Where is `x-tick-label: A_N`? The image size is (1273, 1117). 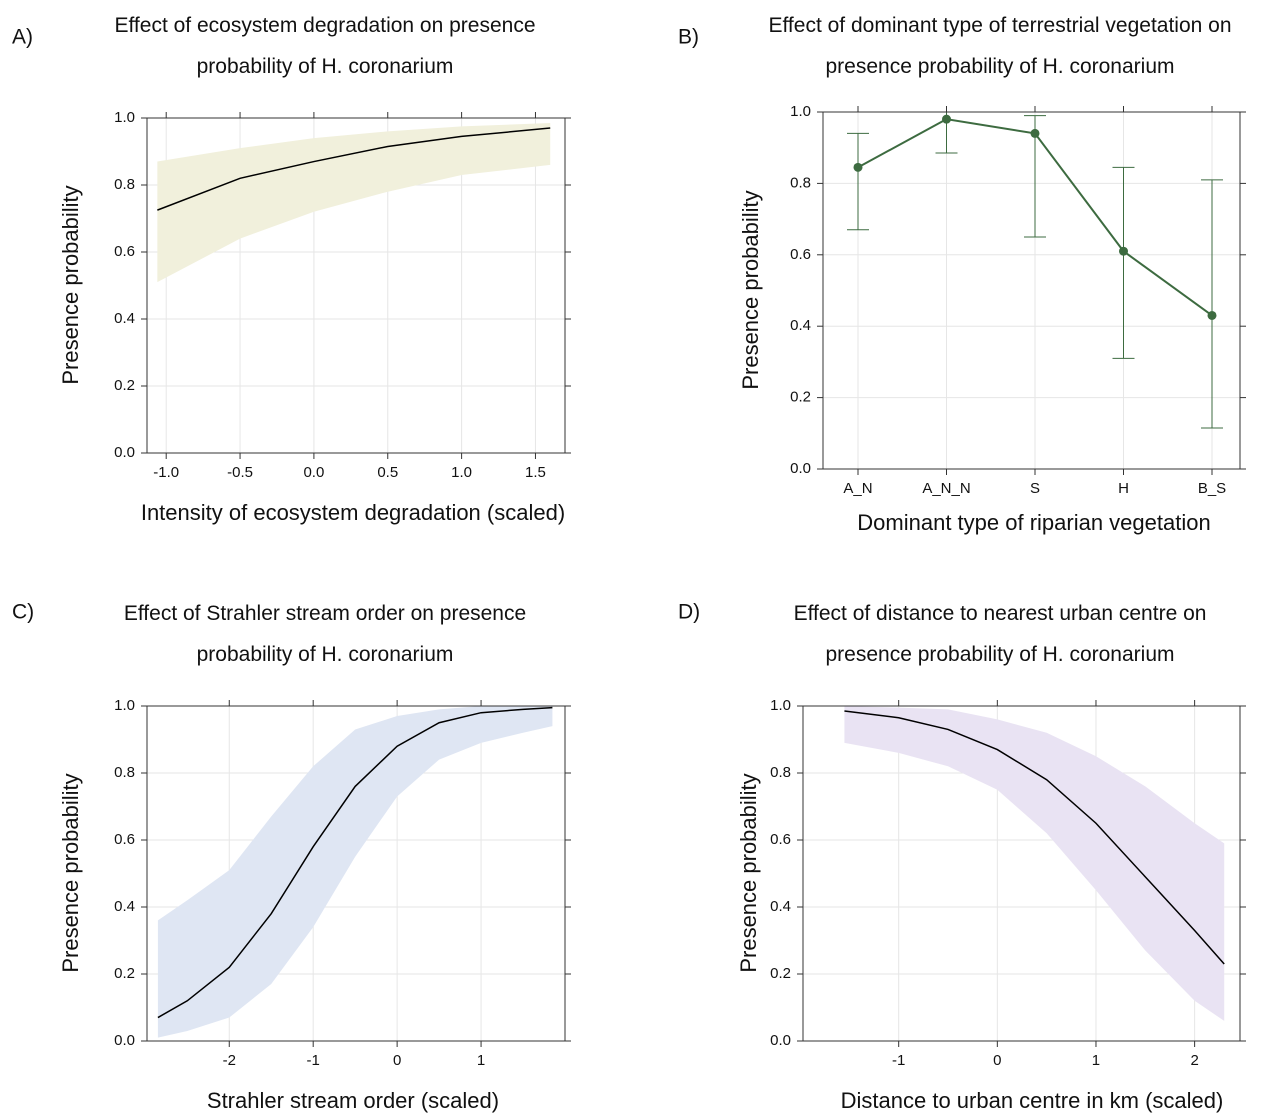 x-tick-label: A_N is located at coordinates (857, 488).